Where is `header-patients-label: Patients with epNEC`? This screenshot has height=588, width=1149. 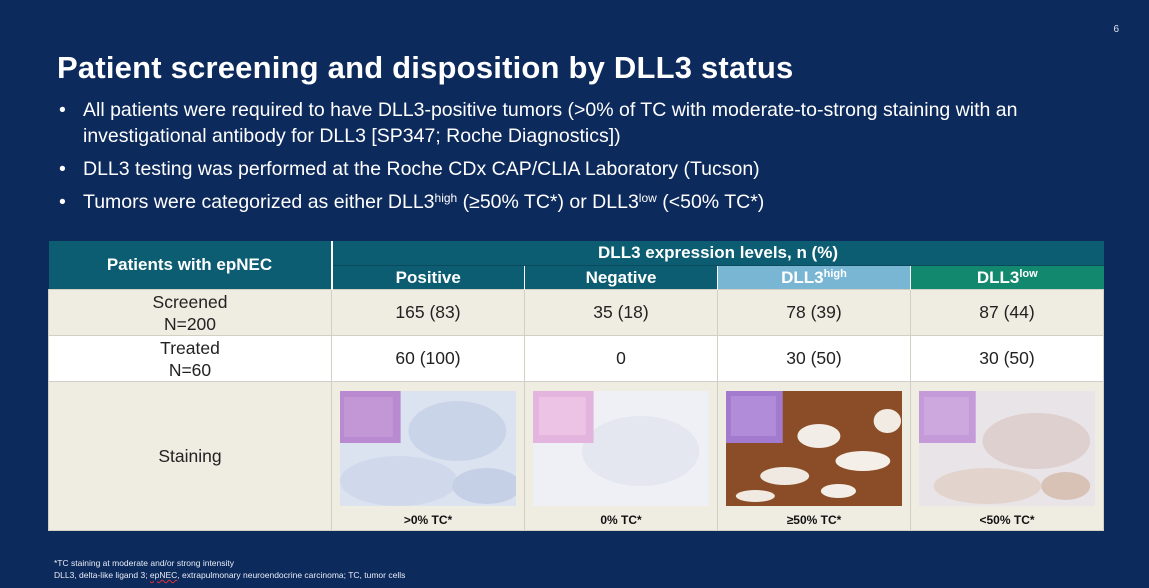
header-patients-label: Patients with epNEC is located at coordinates (189, 264).